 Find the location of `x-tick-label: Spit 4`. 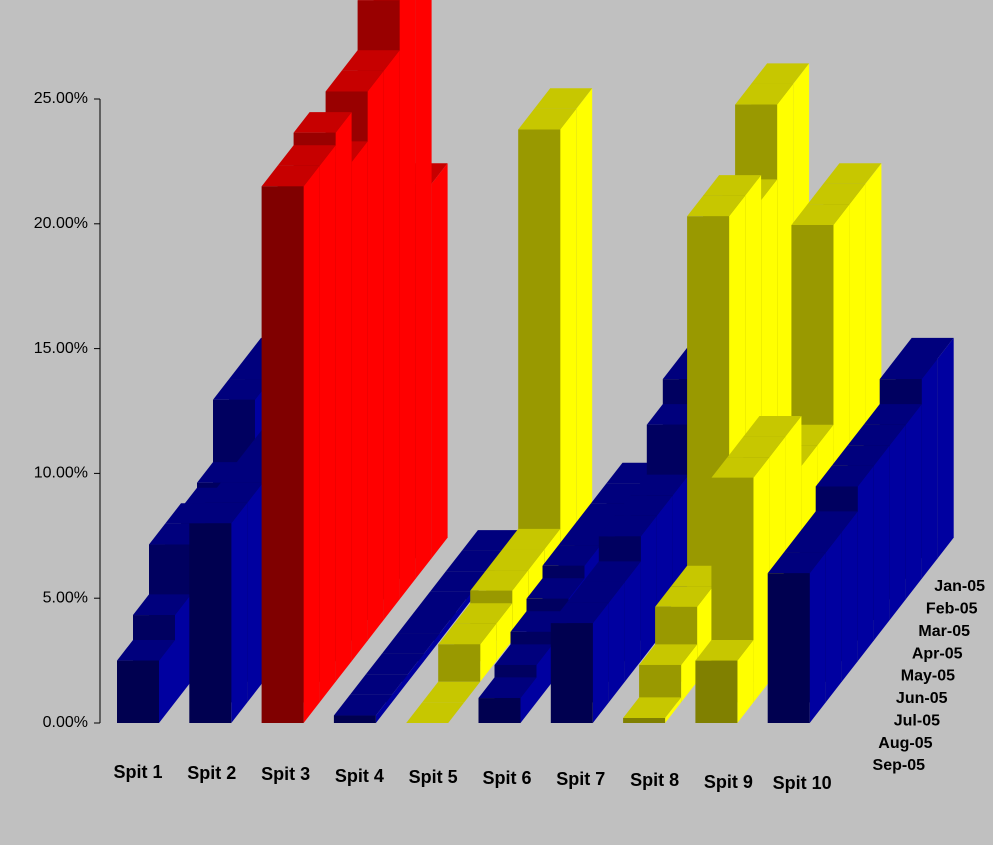

x-tick-label: Spit 4 is located at coordinates (359, 775).